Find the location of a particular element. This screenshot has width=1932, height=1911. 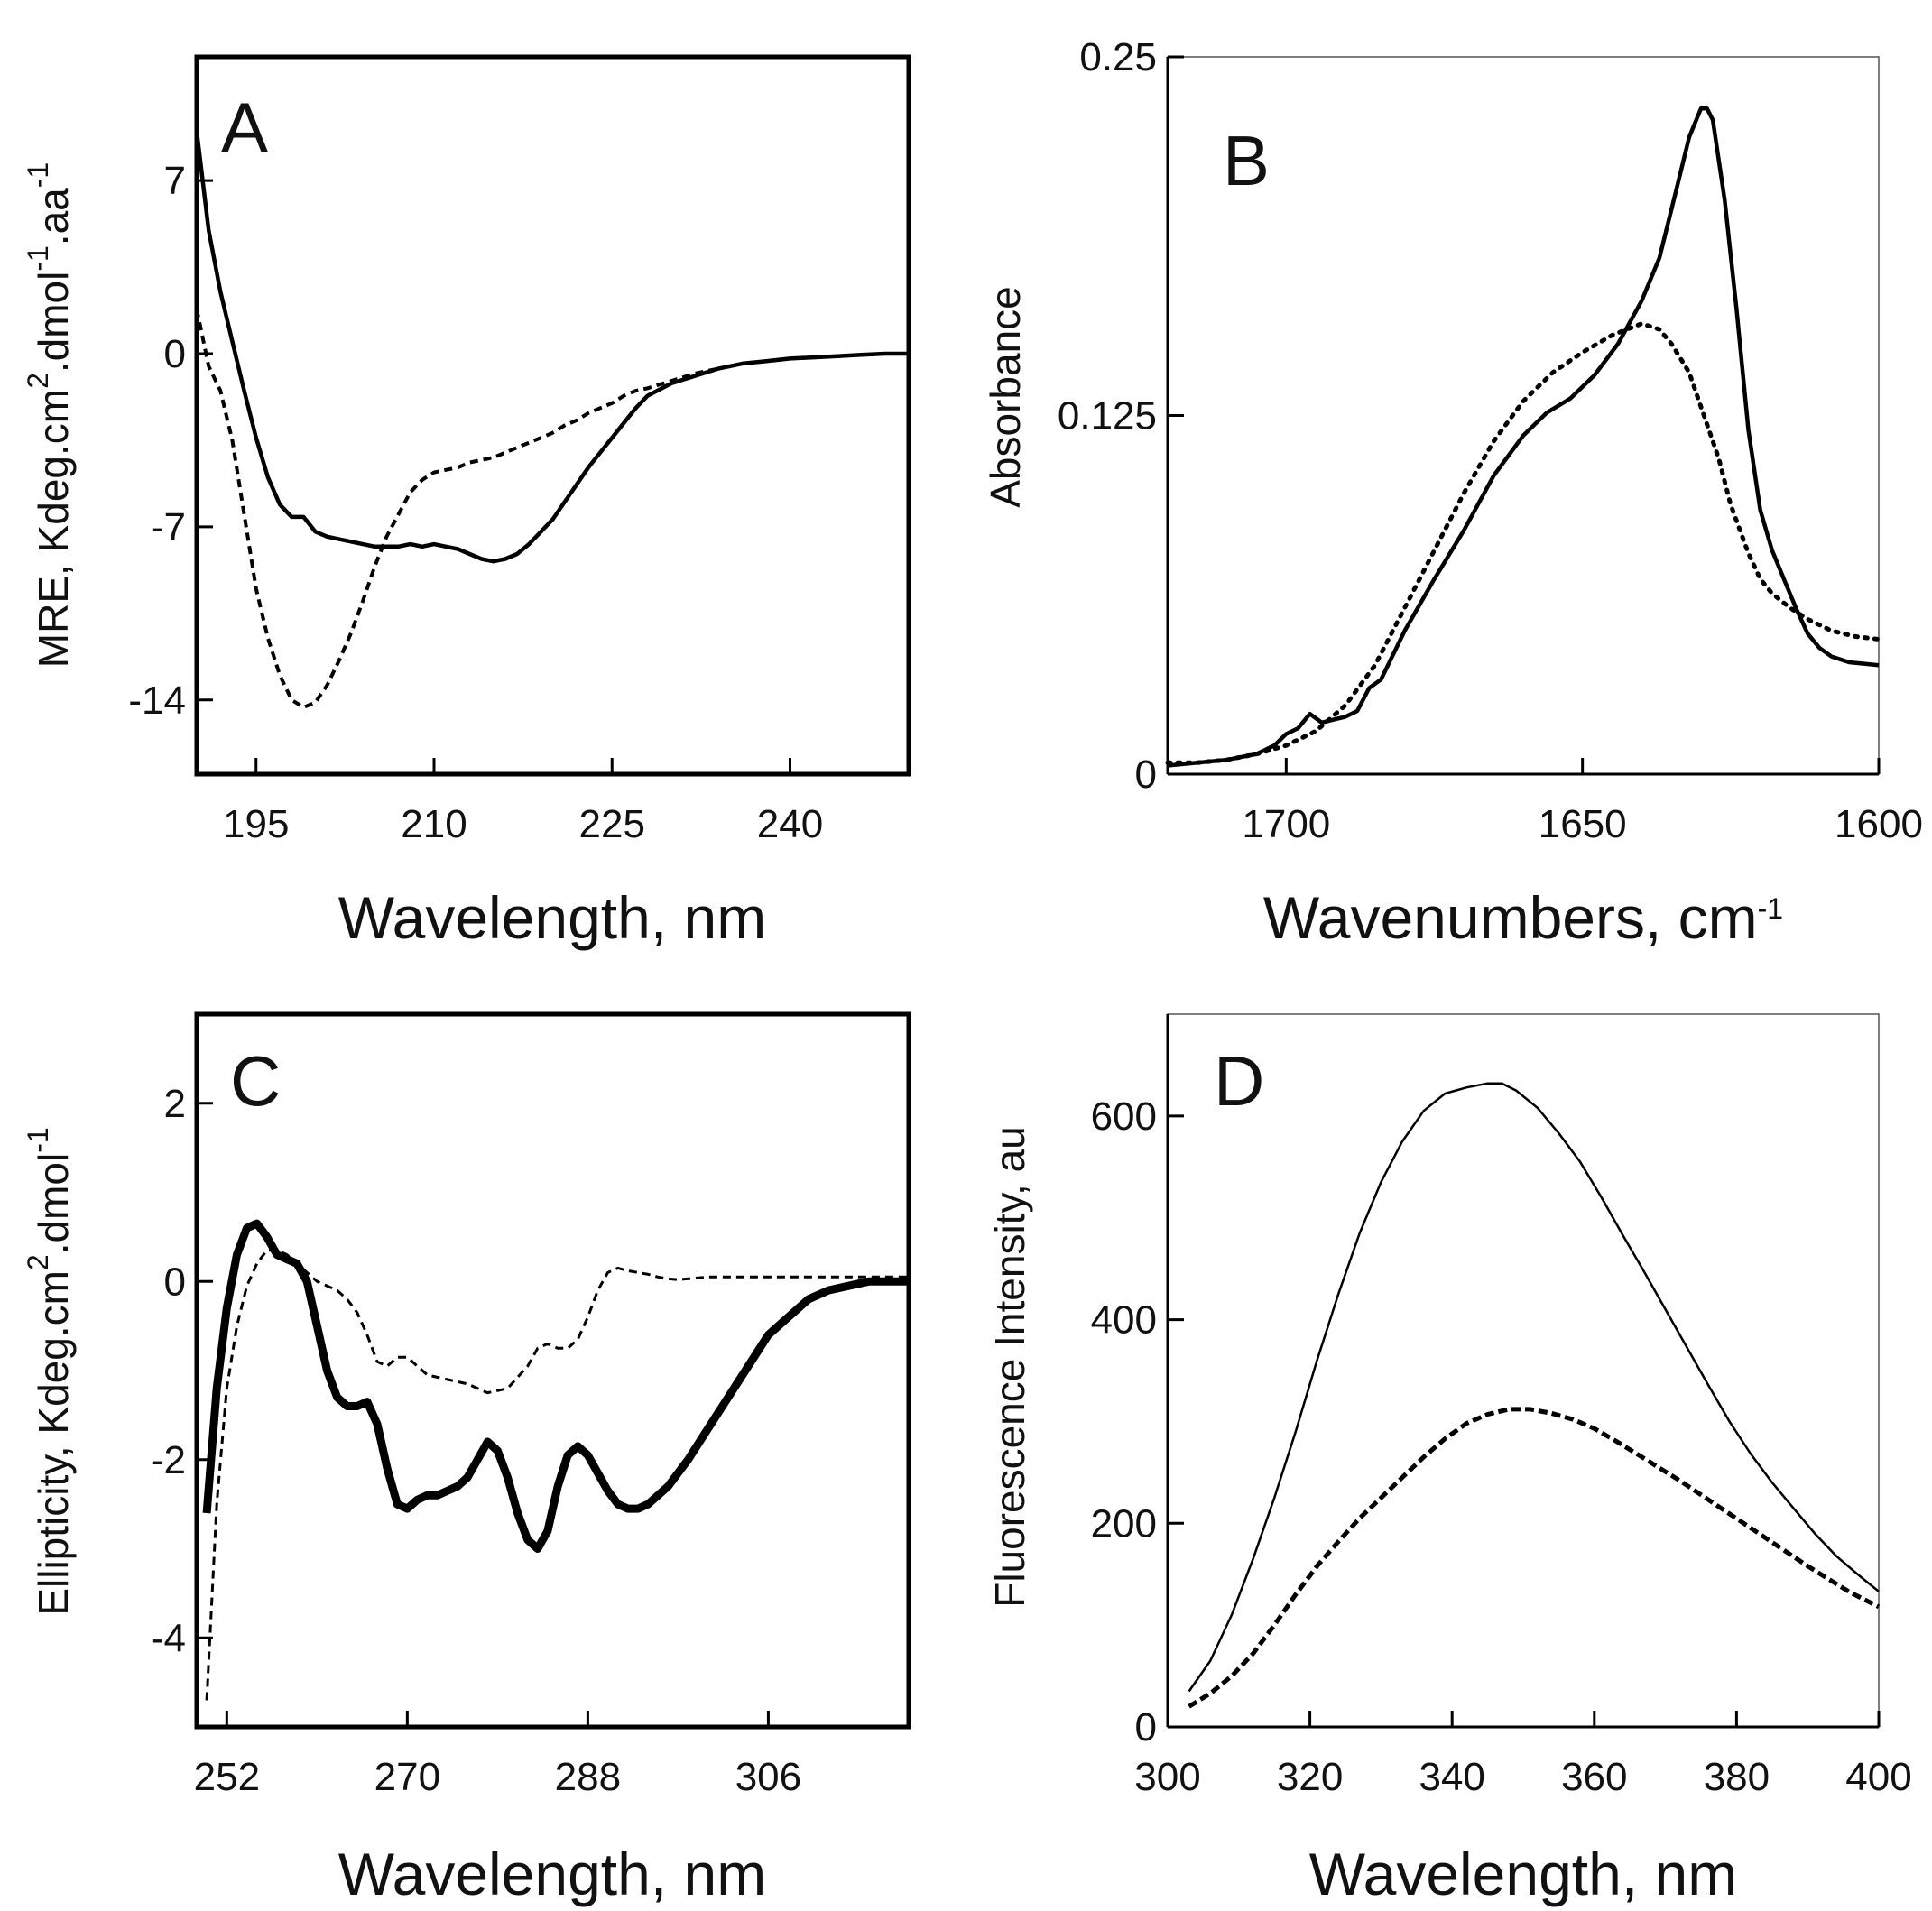

panel-a-ytick-label: 0 is located at coordinates (175, 354).